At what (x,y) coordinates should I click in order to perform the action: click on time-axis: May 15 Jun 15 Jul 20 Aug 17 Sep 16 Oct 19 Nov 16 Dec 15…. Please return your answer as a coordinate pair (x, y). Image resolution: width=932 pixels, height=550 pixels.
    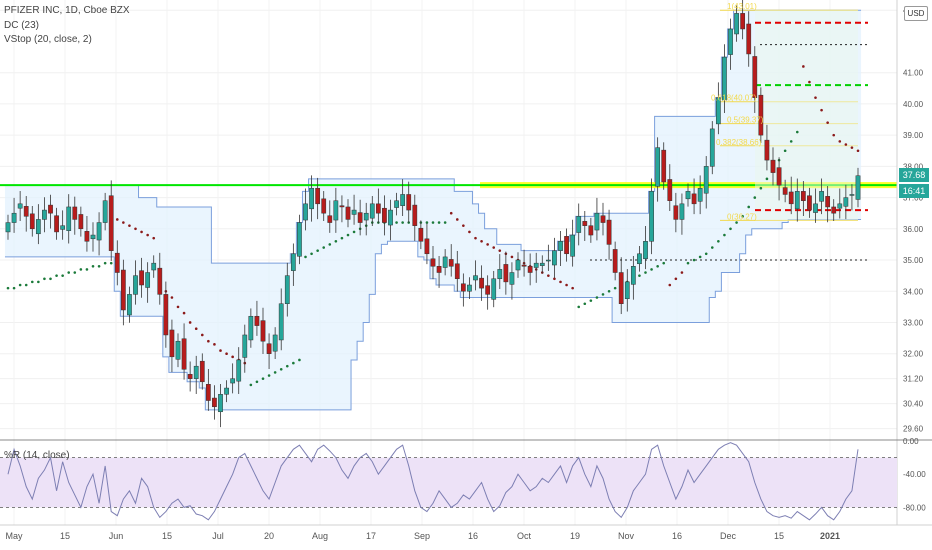
    Looking at the image, I should click on (466, 532).